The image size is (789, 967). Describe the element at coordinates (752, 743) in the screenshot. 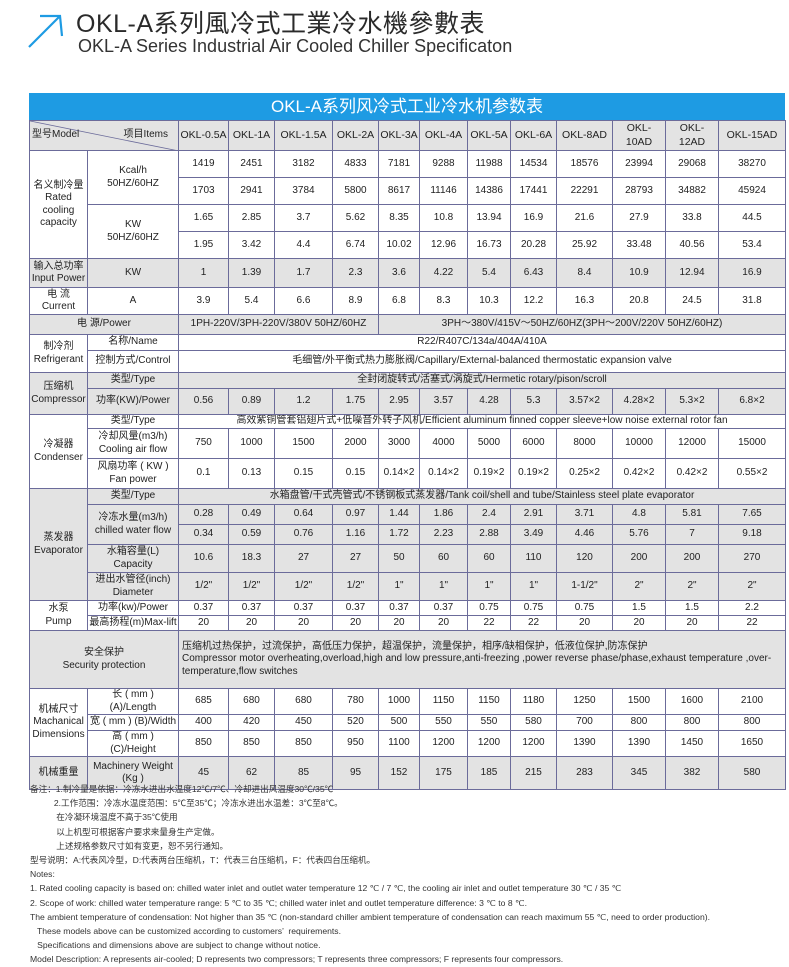

I see `value-cell: 1650` at that location.